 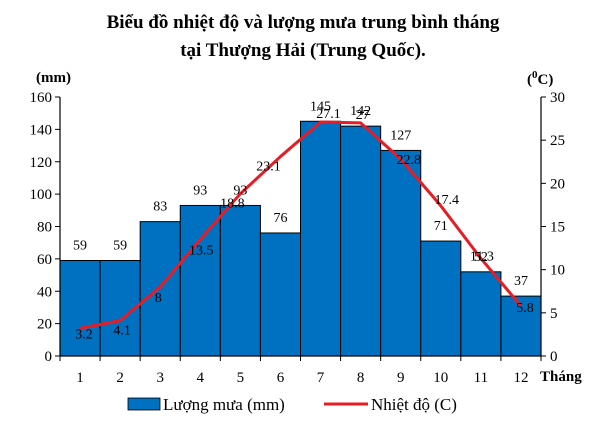 What do you see at coordinates (561, 377) in the screenshot?
I see `x-axis-label: Tháng` at bounding box center [561, 377].